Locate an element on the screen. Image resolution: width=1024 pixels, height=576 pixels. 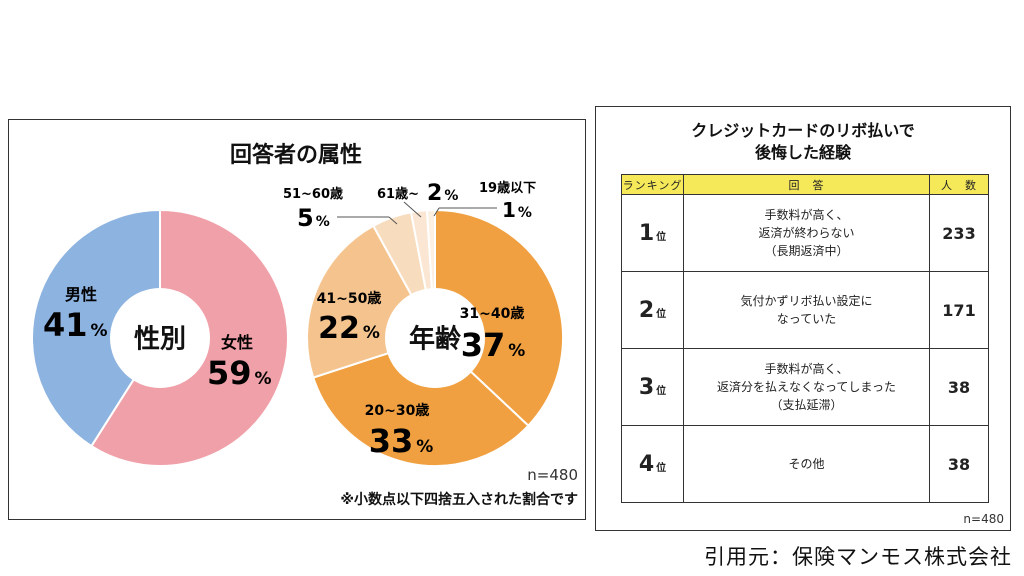
answer-line: その他 is located at coordinates (806, 464).